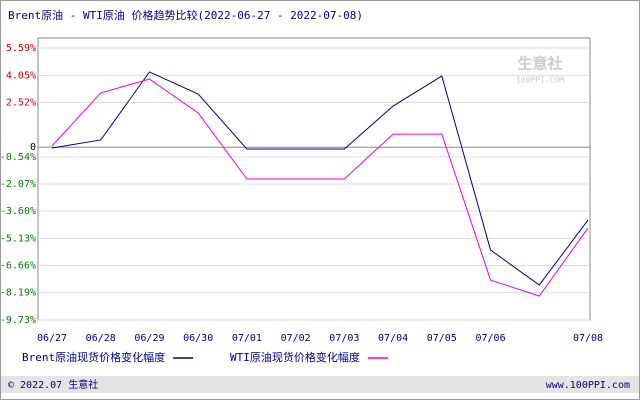 The height and width of the screenshot is (400, 640). Describe the element at coordinates (33, 147) in the screenshot. I see `y-tick-label: 0` at that location.